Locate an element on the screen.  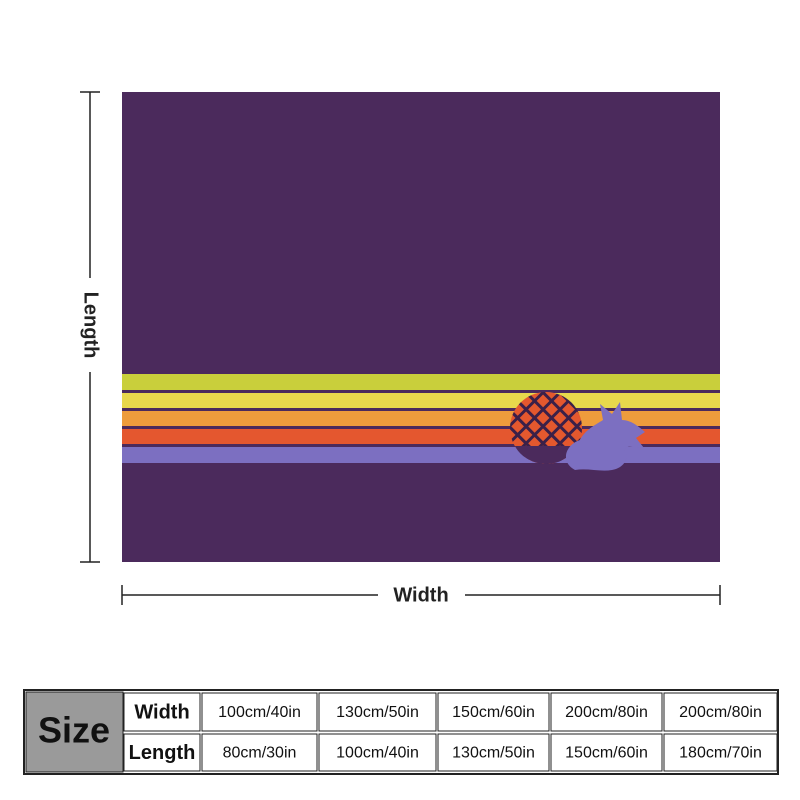
size-cell is located at coordinates (74, 732).